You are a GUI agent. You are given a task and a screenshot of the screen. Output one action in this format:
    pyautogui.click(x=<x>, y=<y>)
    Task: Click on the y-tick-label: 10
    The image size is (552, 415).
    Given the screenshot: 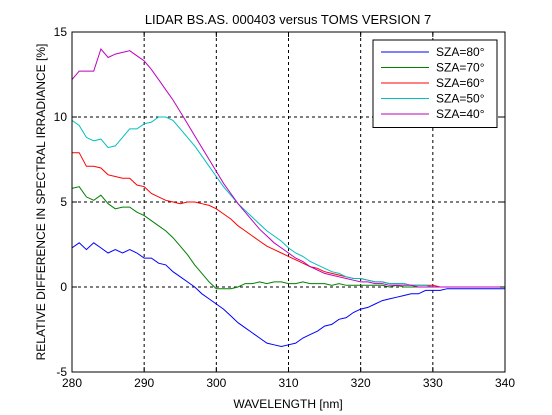 What is the action you would take?
    pyautogui.click(x=61, y=117)
    